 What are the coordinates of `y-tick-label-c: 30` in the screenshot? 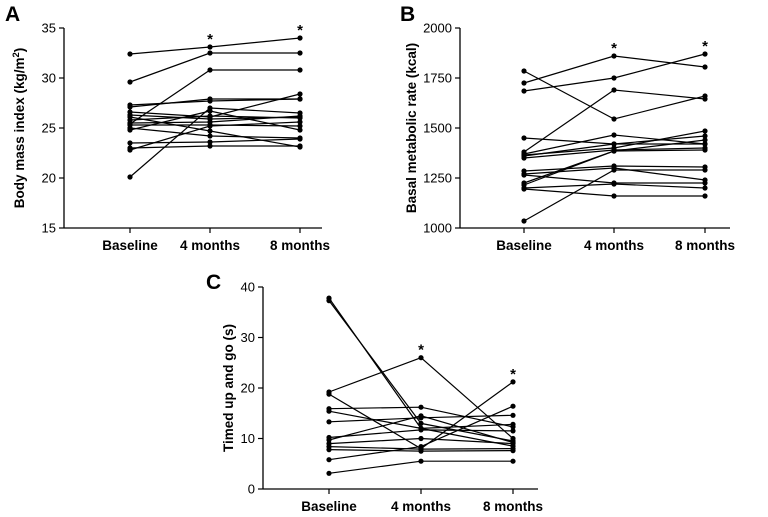 It's located at (248, 337).